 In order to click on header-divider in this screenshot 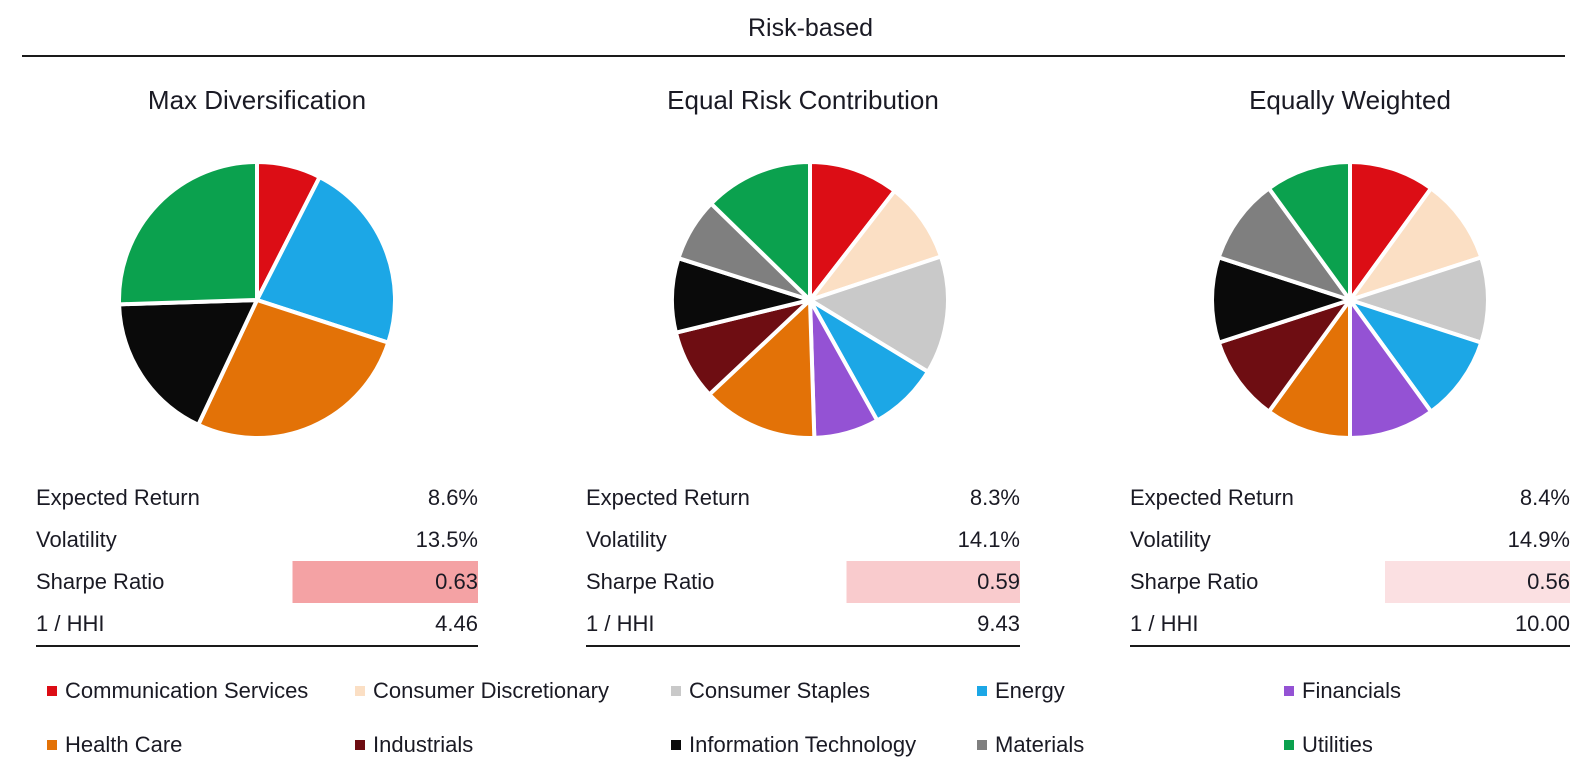, I will do `click(793, 56)`.